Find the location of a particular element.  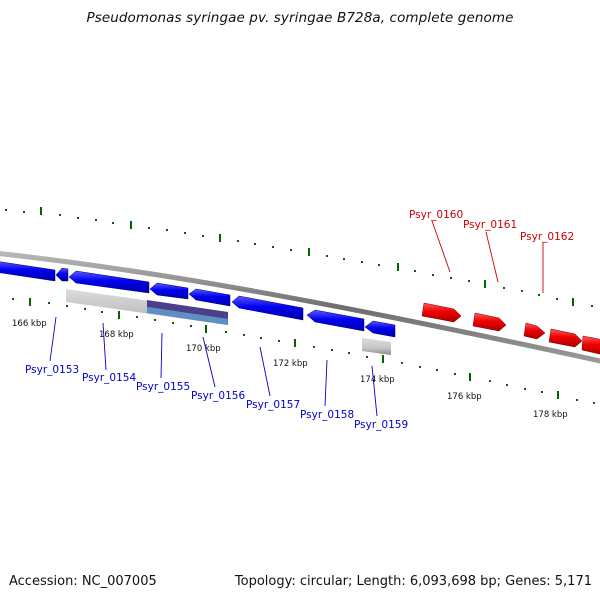

gene-label-psyr-0161: Psyr_0161 is located at coordinates (490, 225).